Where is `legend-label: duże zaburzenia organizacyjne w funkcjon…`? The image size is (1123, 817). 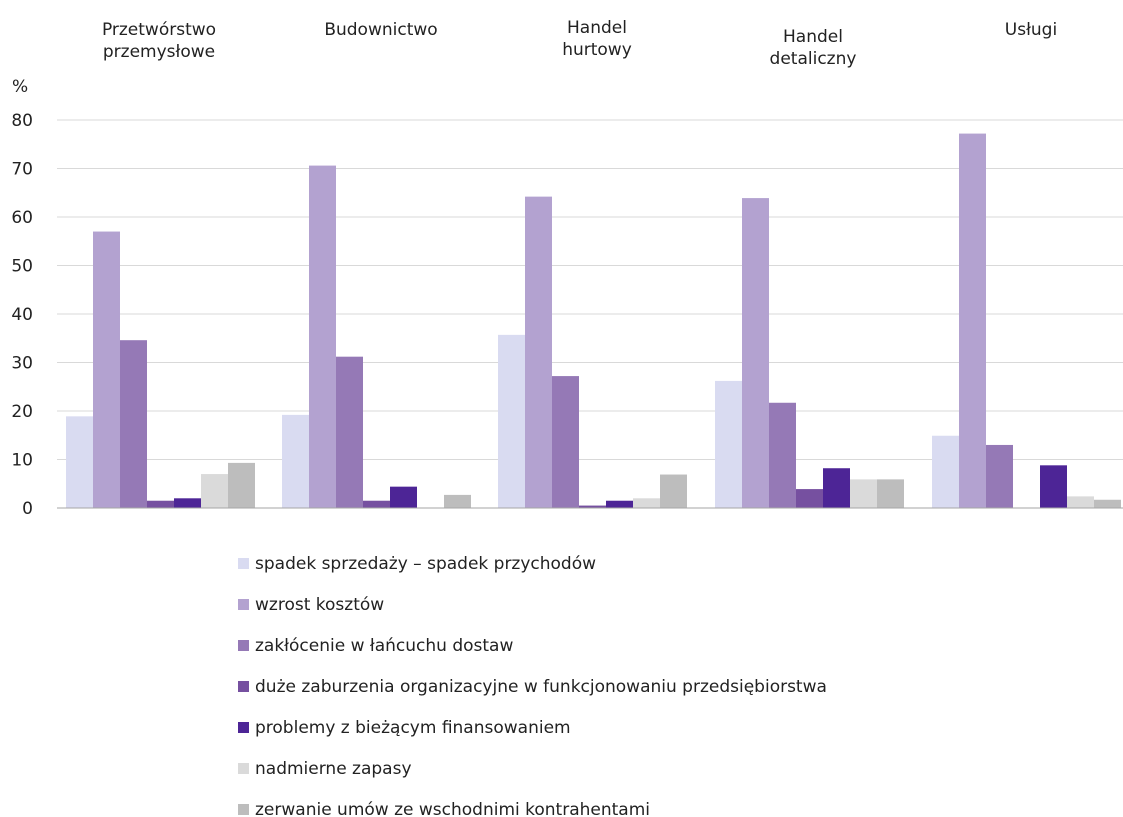
legend-label: duże zaburzenia organizacyjne w funkcjon… is located at coordinates (541, 687).